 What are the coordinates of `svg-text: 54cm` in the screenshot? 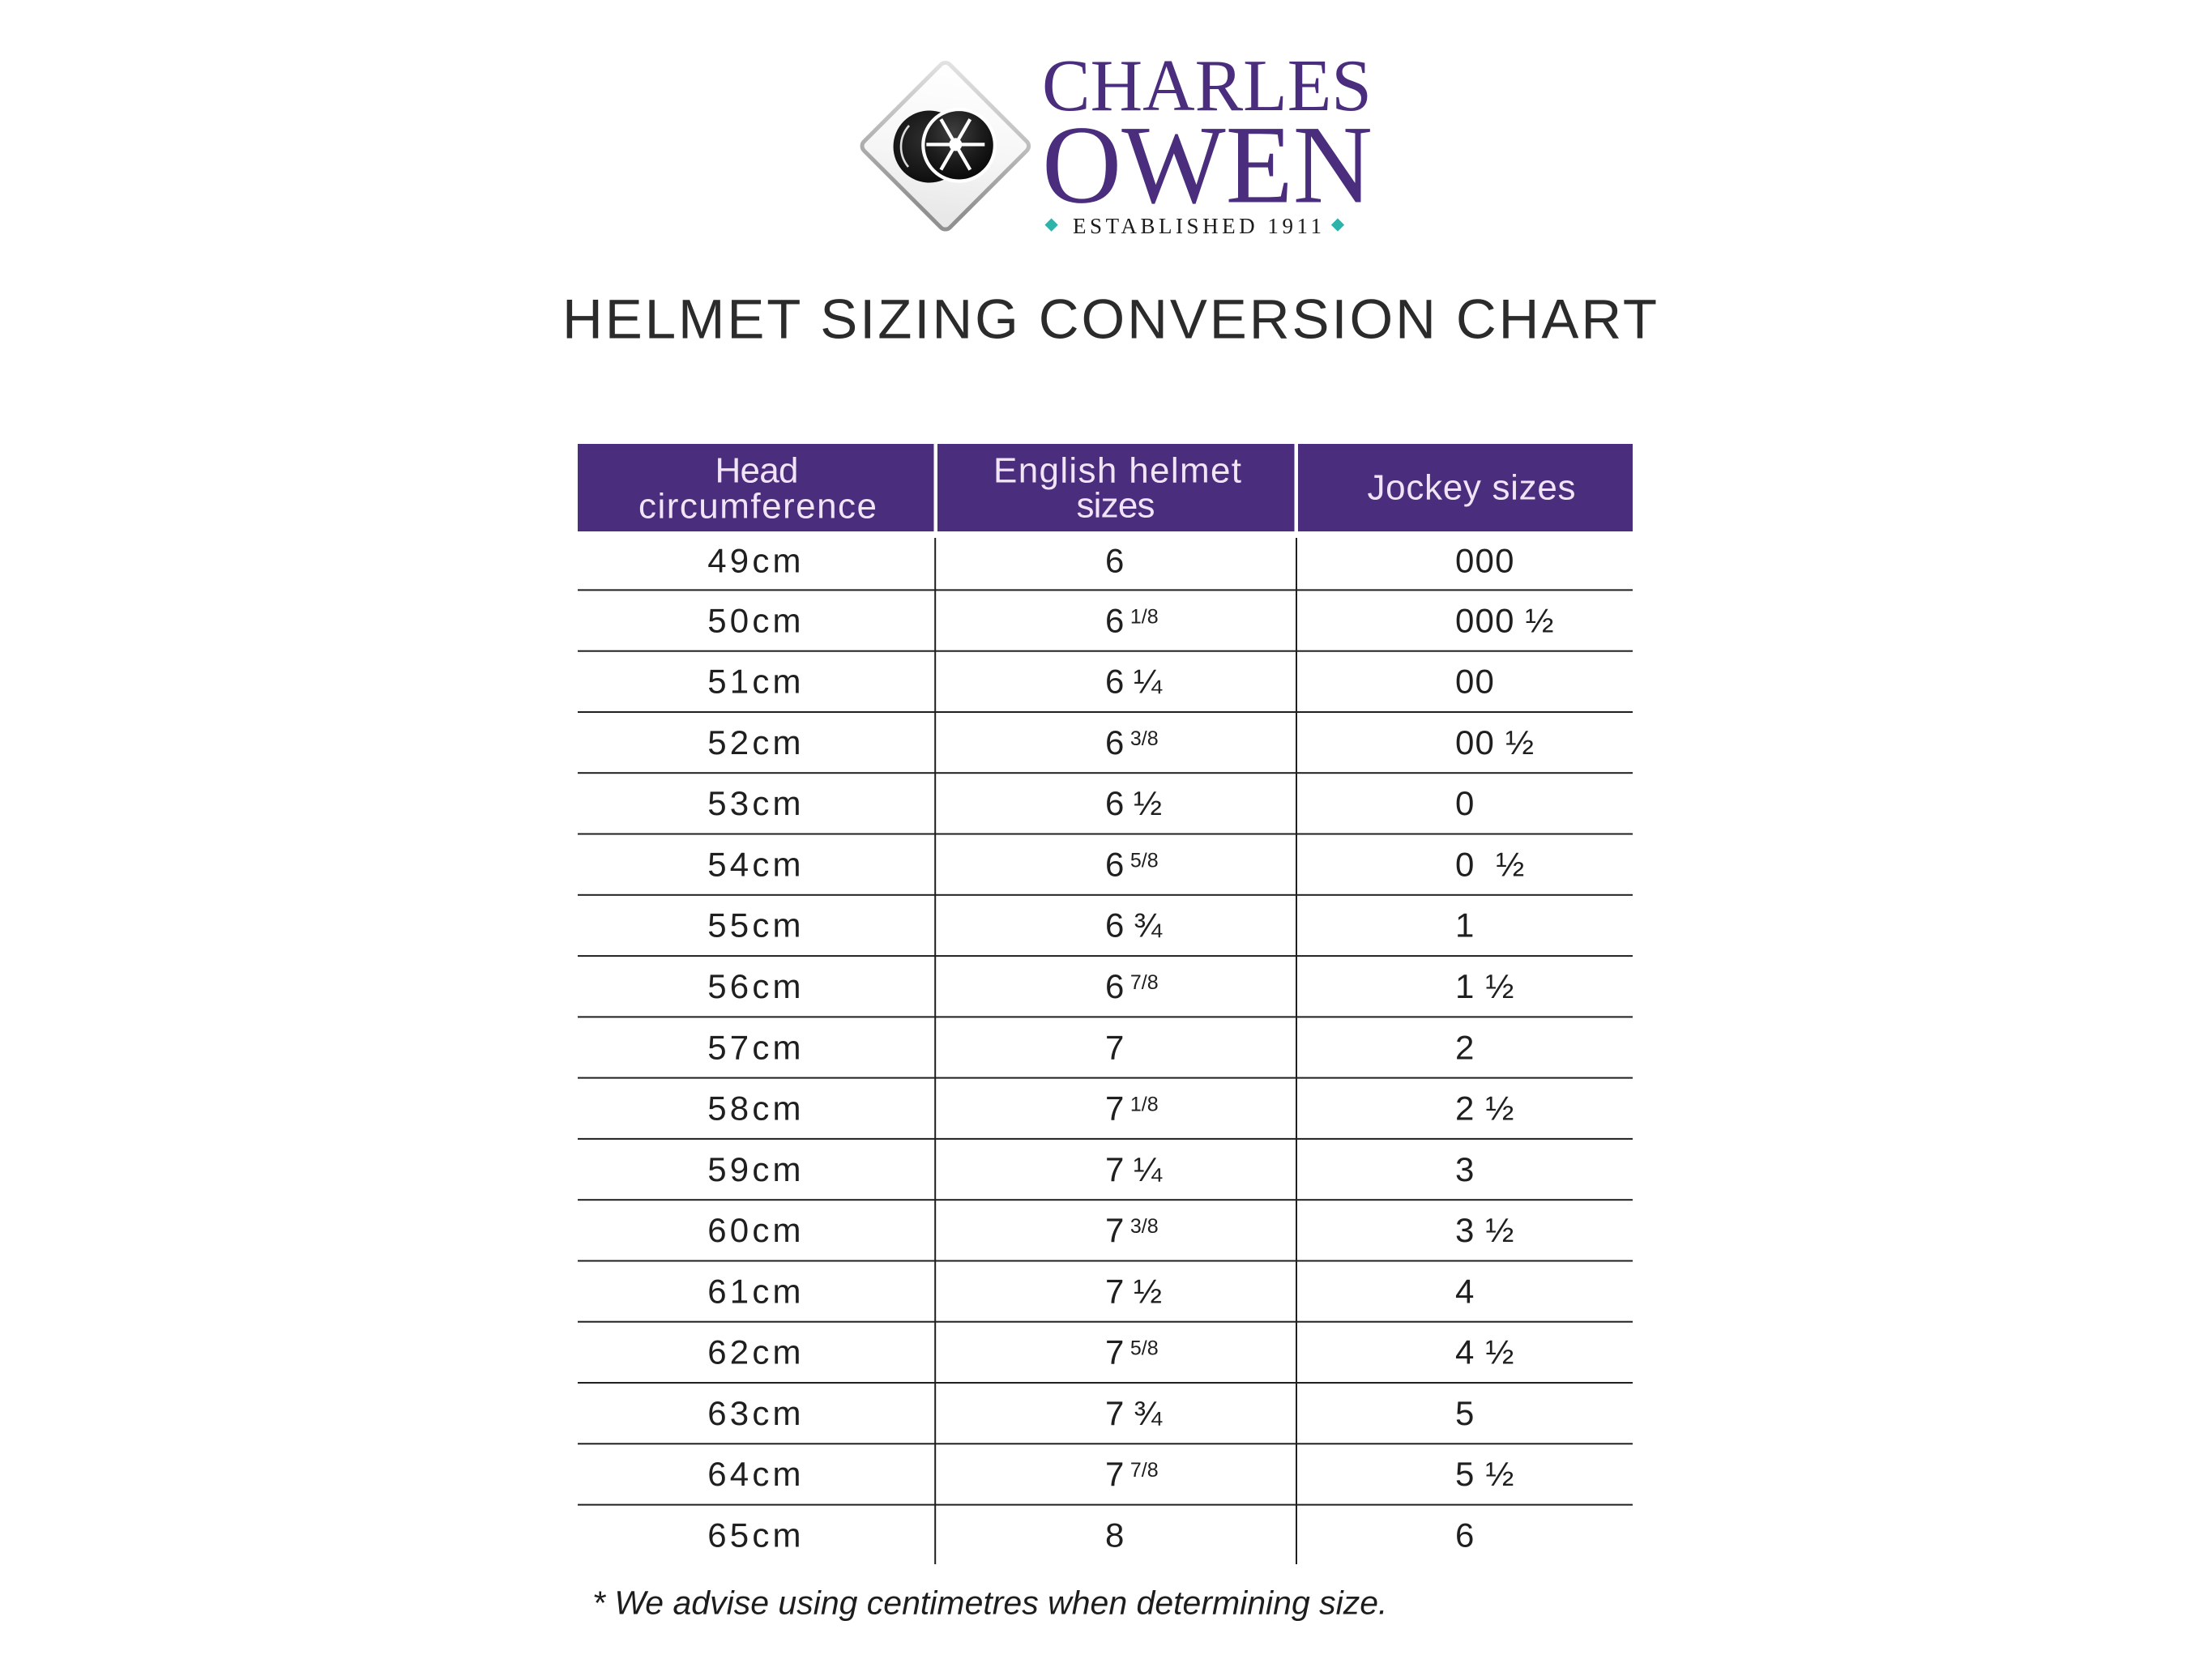 It's located at (756, 864).